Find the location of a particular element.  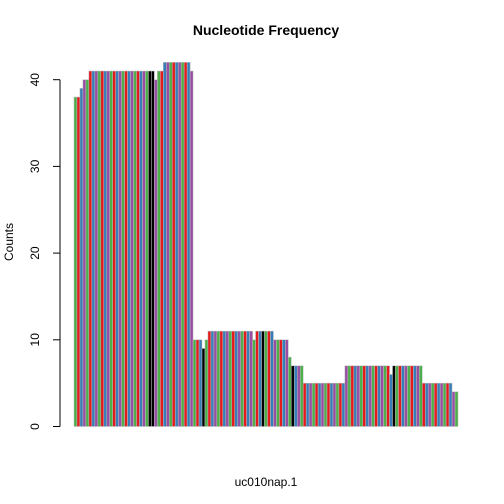

y-tick-label: 10 is located at coordinates (35, 340).